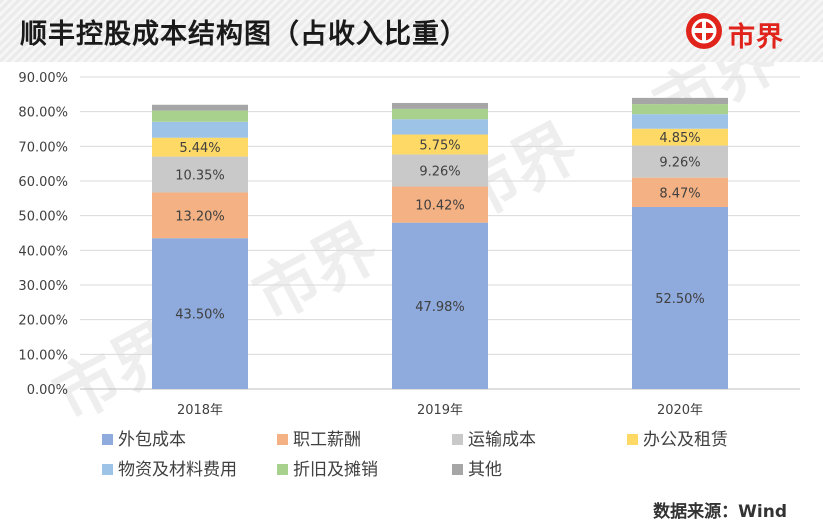 The height and width of the screenshot is (528, 823). Describe the element at coordinates (317, 273) in the screenshot. I see `watermark-text: 市界` at that location.